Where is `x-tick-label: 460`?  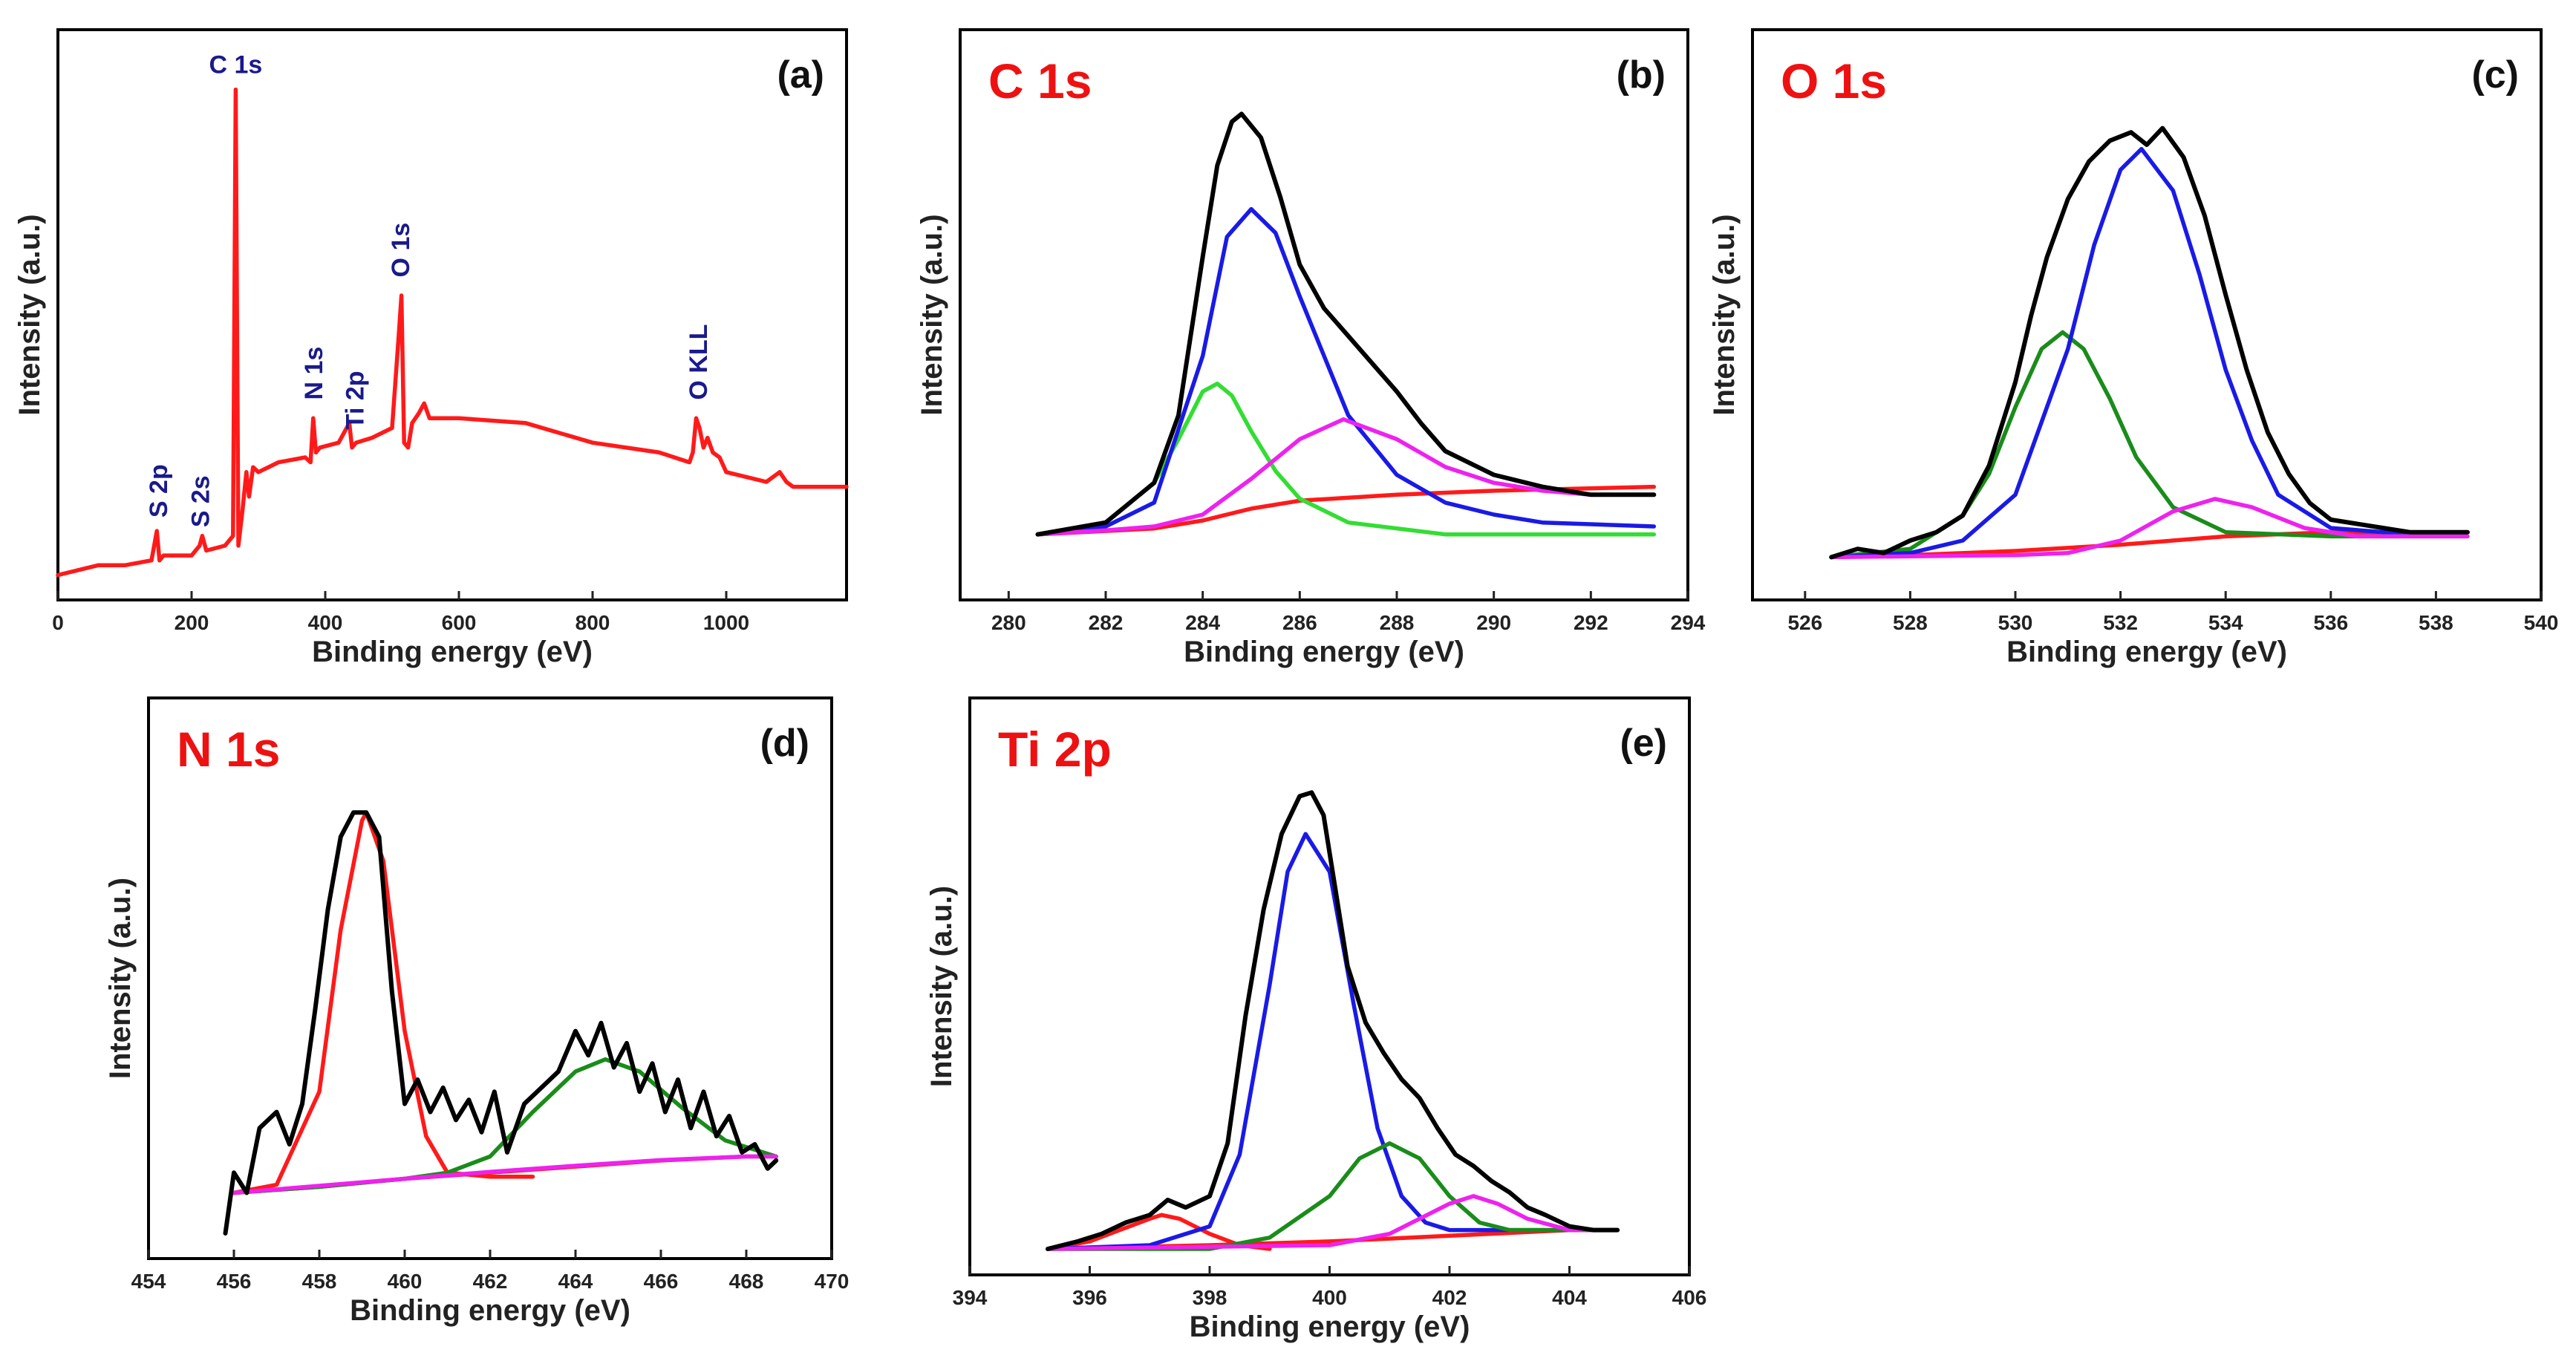 x-tick-label: 460 is located at coordinates (405, 1281).